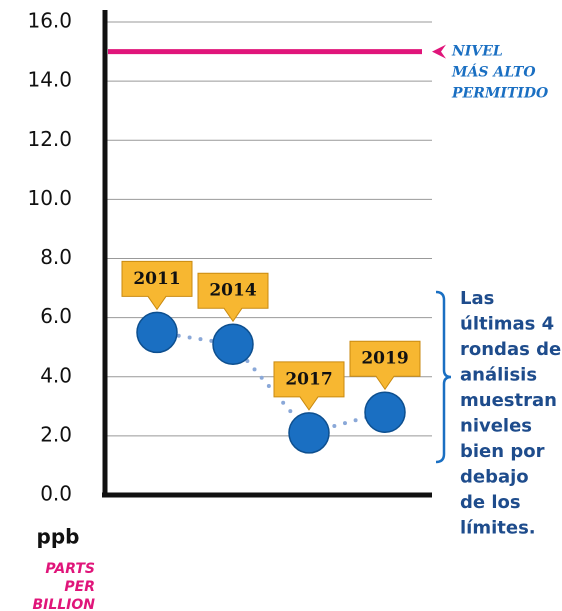  What do you see at coordinates (58, 537) in the screenshot?
I see `y-unit: ppb` at bounding box center [58, 537].